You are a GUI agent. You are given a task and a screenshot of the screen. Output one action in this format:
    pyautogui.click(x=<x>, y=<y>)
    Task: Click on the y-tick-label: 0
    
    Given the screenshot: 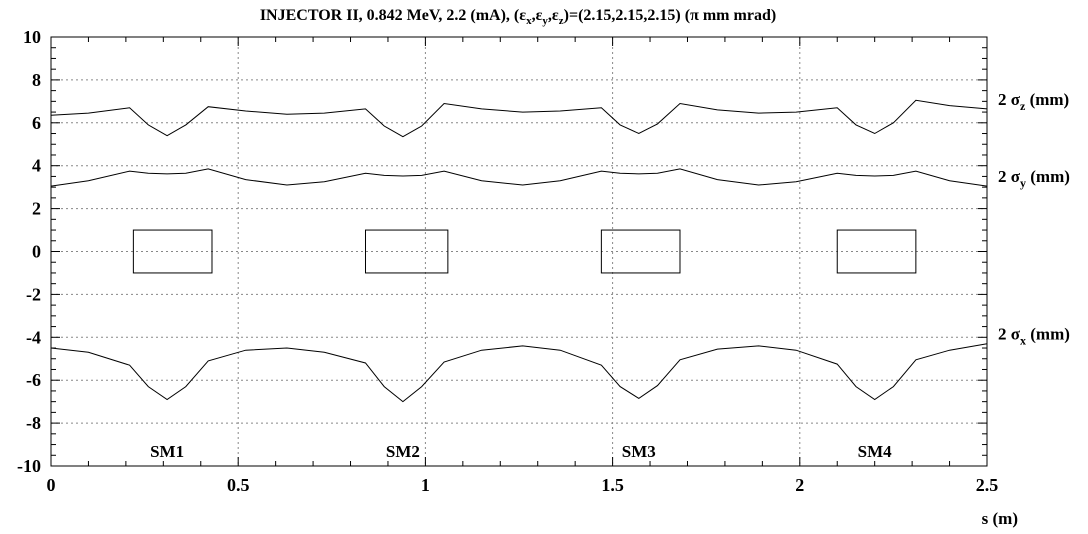 What is the action you would take?
    pyautogui.click(x=36, y=252)
    